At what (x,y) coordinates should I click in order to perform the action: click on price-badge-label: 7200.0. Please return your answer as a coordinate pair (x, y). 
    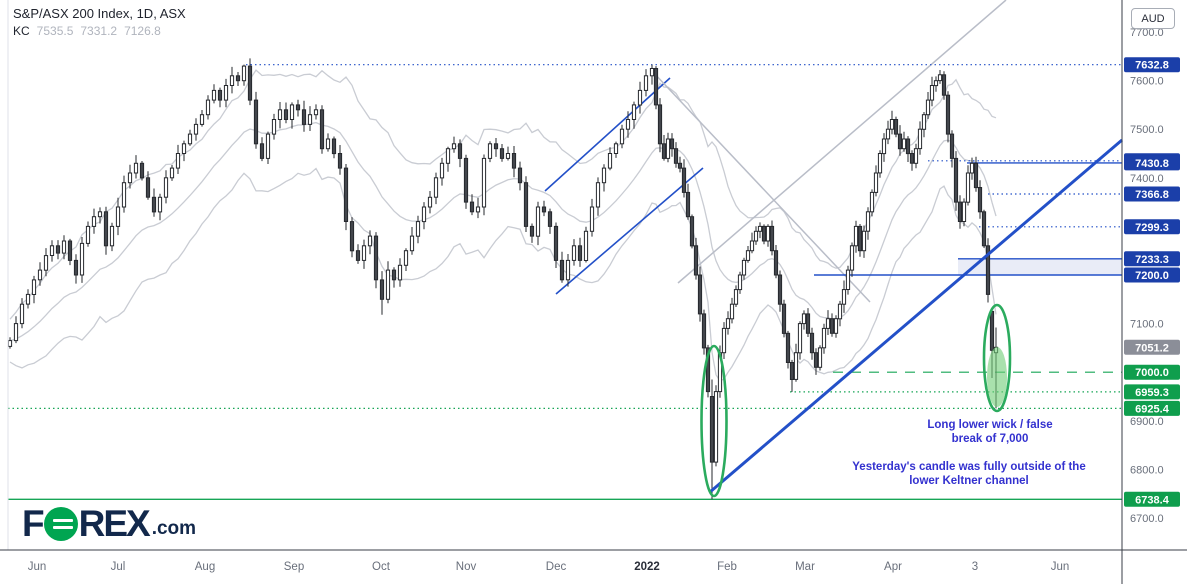
    Looking at the image, I should click on (1152, 276).